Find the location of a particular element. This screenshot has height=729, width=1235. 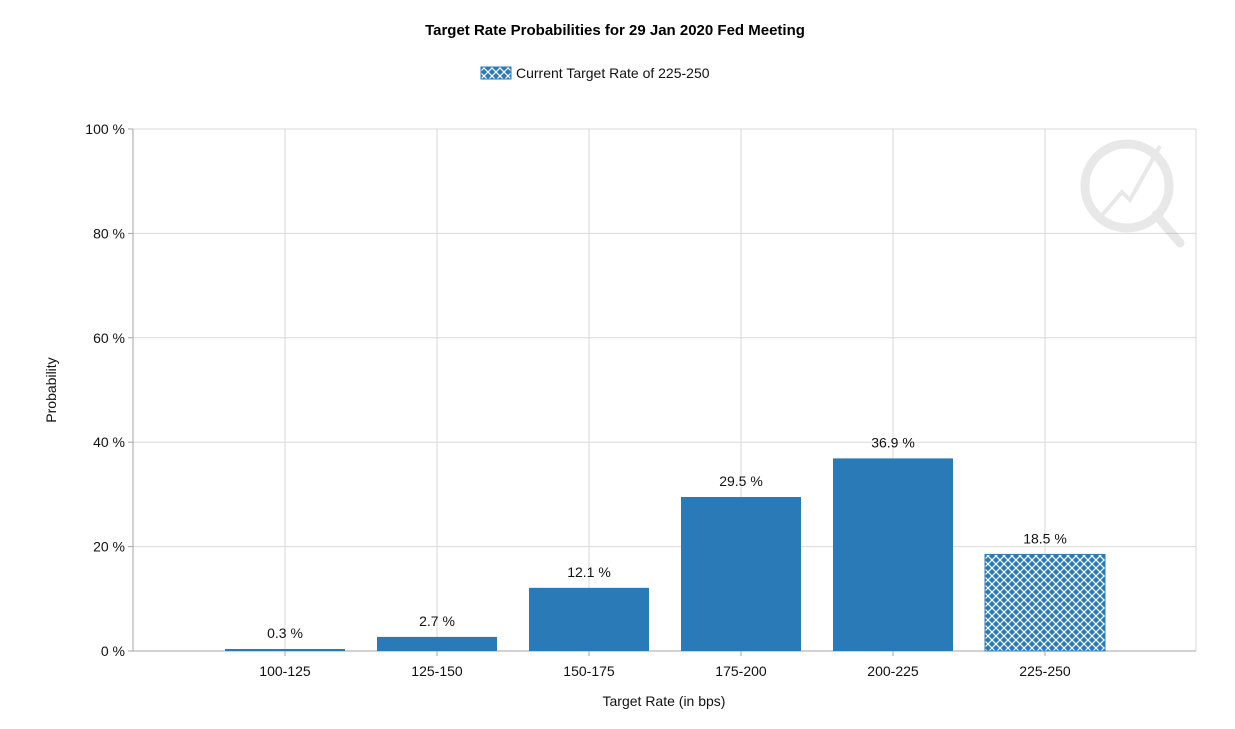

data-label-100-125: 0.3 % is located at coordinates (285, 633).